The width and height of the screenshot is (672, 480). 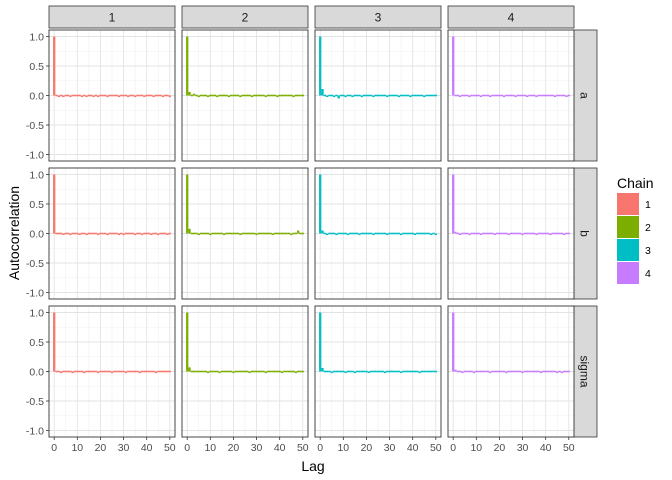 What do you see at coordinates (77, 448) in the screenshot?
I see `x-tick-label: 10` at bounding box center [77, 448].